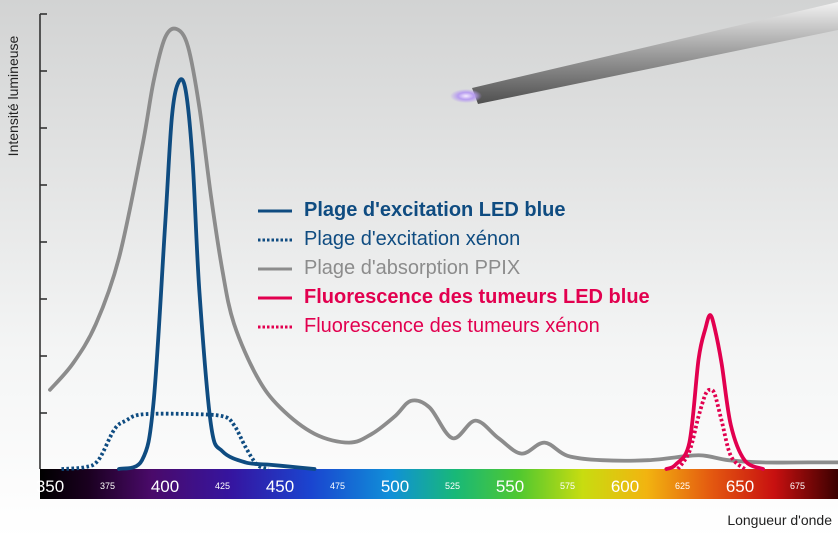  What do you see at coordinates (797, 486) in the screenshot?
I see `x-tick-label: 675` at bounding box center [797, 486].